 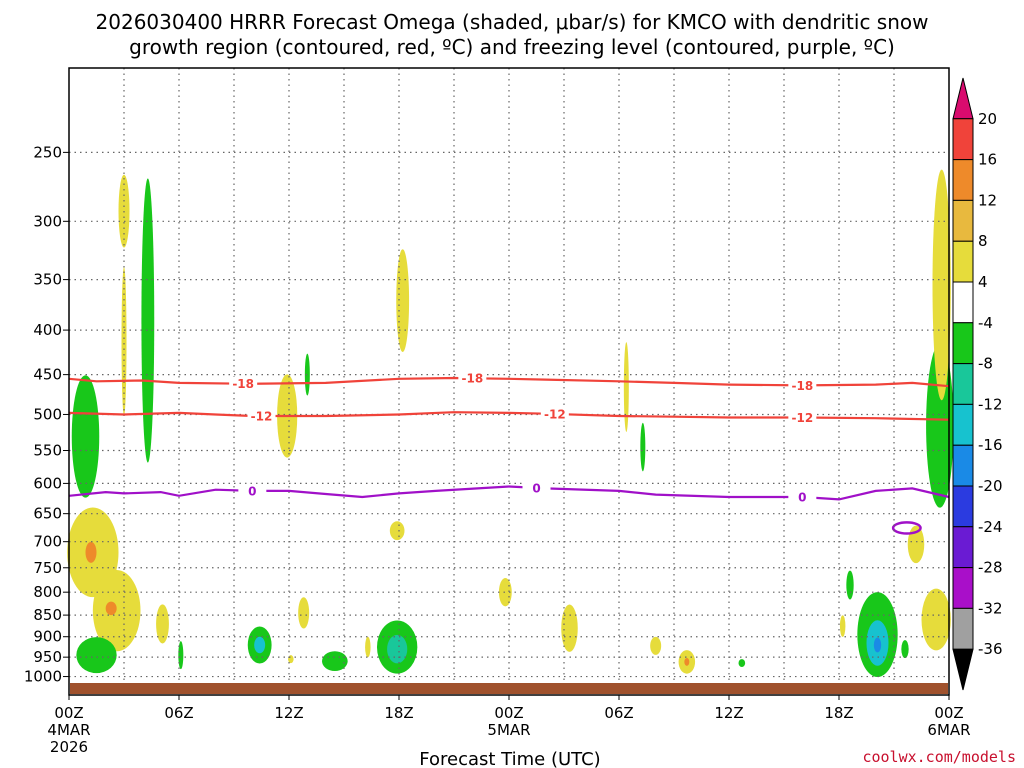 I want to click on colorbar-label-5: -4, so click(x=985, y=323).